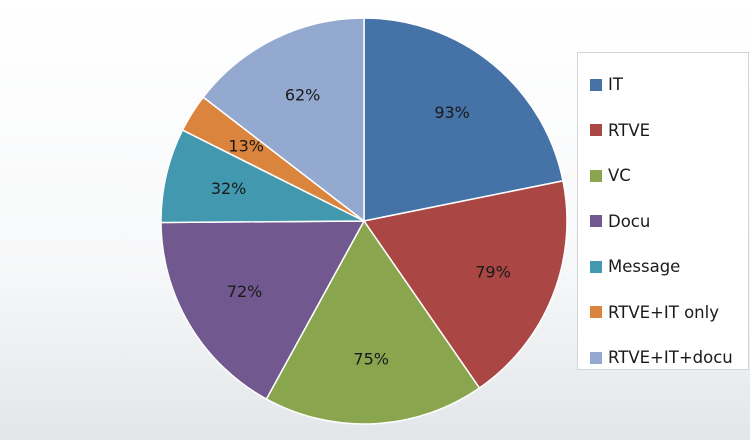 This screenshot has height=440, width=750. I want to click on data-label: 72%, so click(245, 291).